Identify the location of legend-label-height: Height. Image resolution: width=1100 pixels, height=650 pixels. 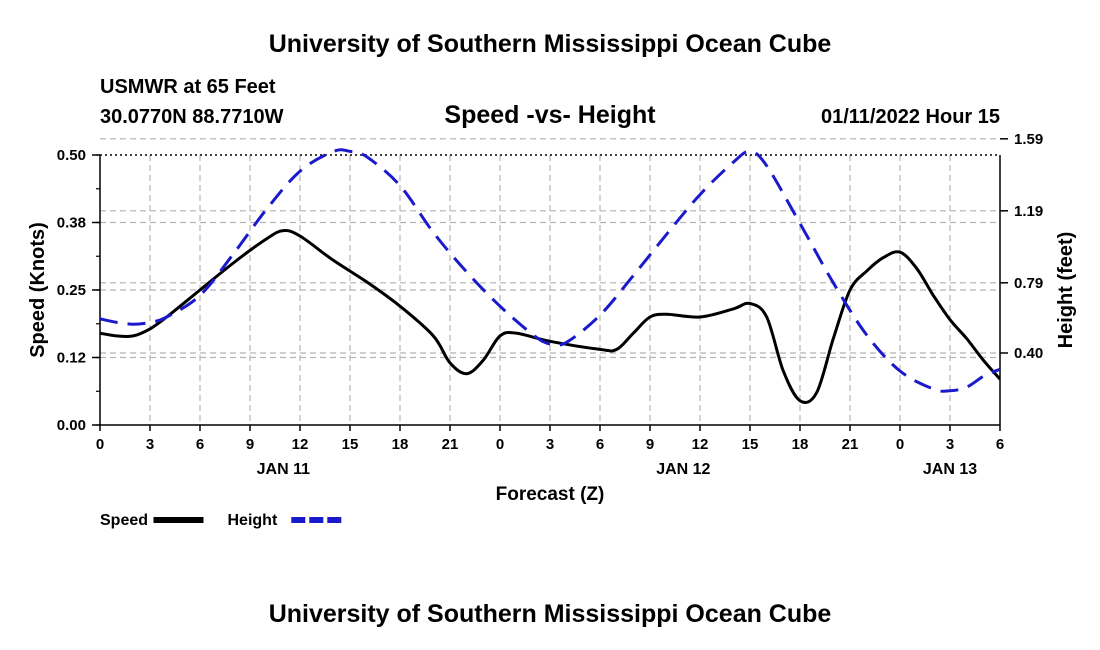
(253, 520).